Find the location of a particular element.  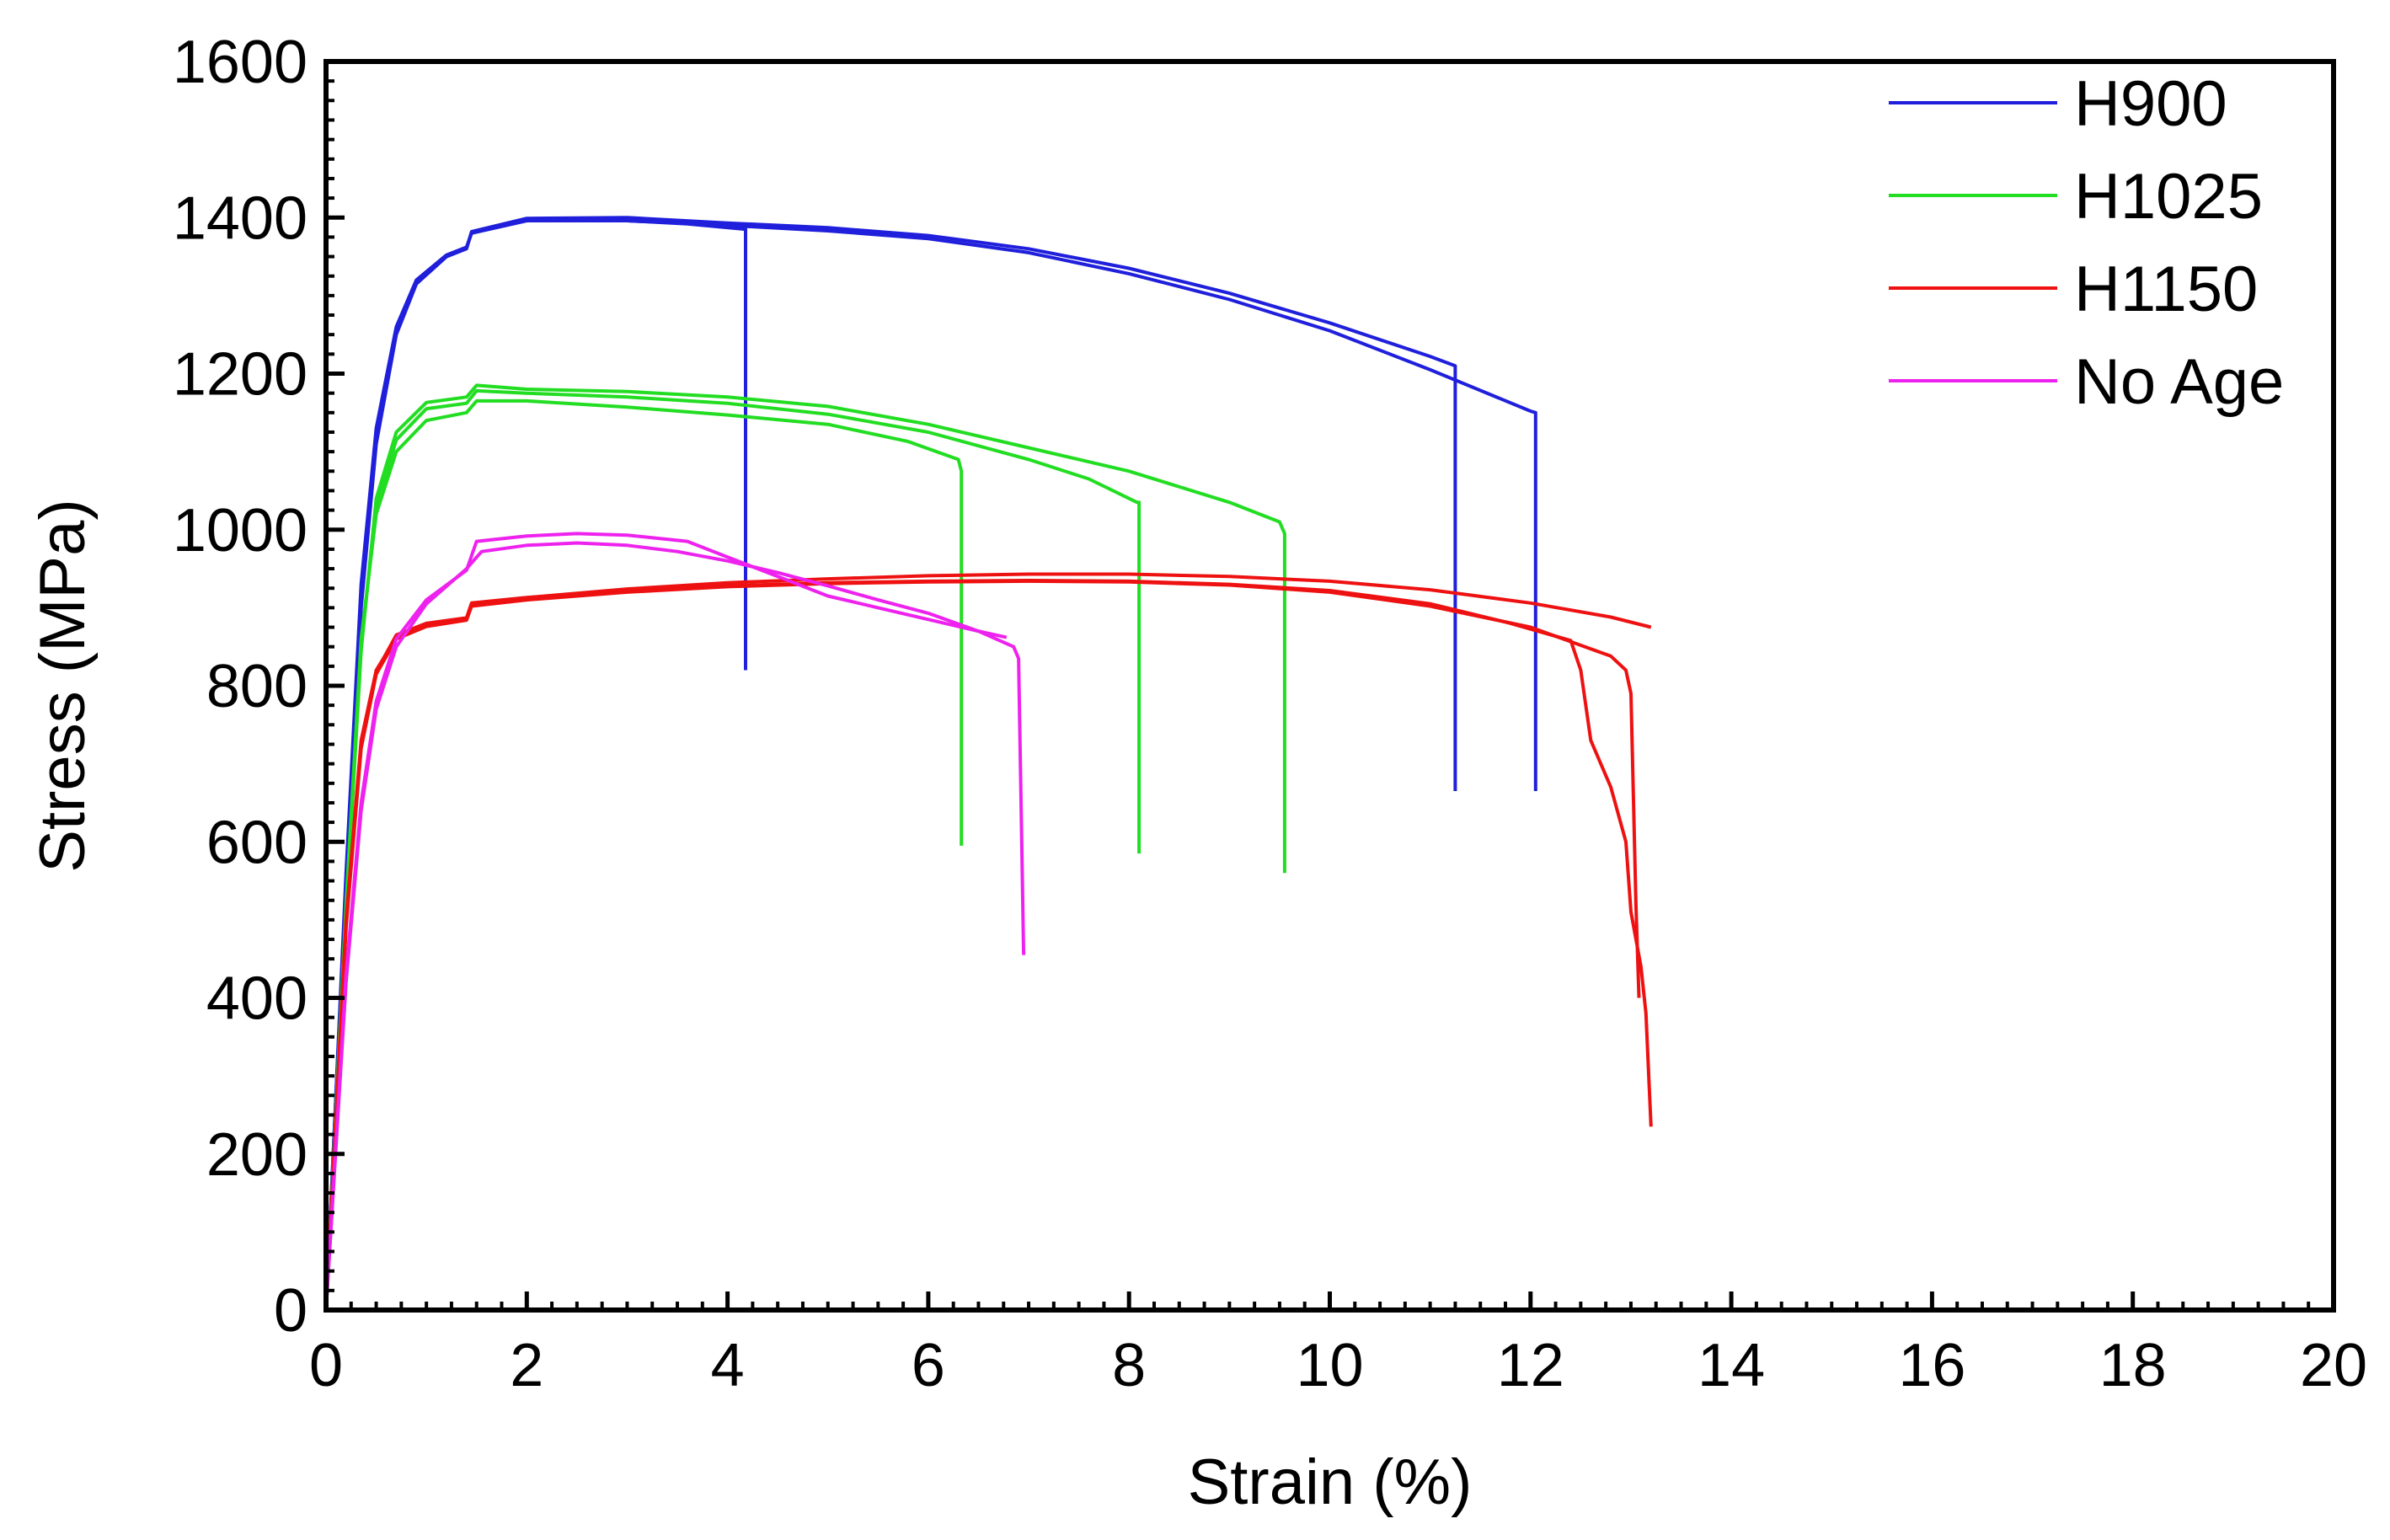

y-tick-label: 800 is located at coordinates (256, 686).